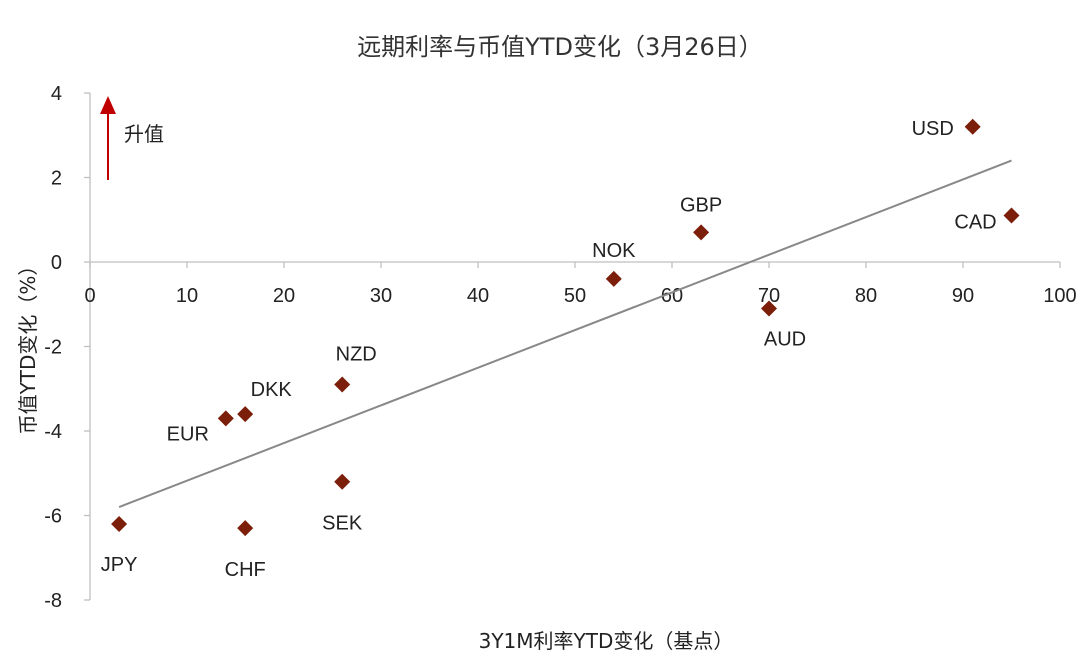 The image size is (1080, 668). I want to click on point-label-chf: CHF, so click(245, 570).